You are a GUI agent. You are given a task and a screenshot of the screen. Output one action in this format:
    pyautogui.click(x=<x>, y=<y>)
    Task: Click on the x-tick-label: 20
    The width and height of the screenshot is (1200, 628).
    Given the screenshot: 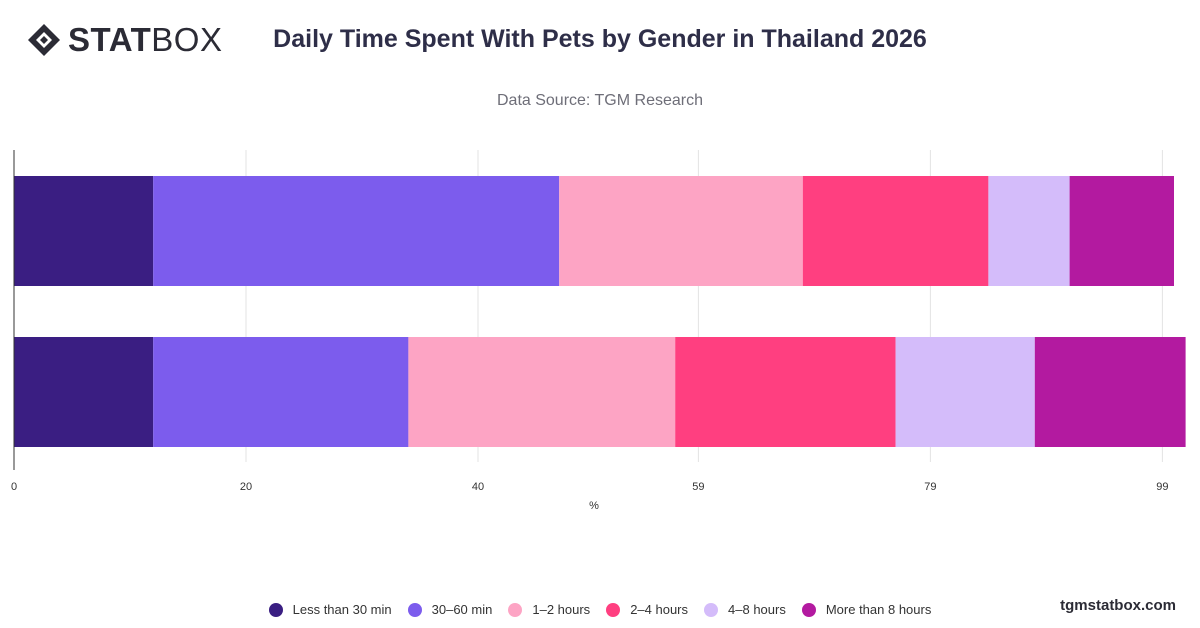 What is the action you would take?
    pyautogui.click(x=246, y=487)
    